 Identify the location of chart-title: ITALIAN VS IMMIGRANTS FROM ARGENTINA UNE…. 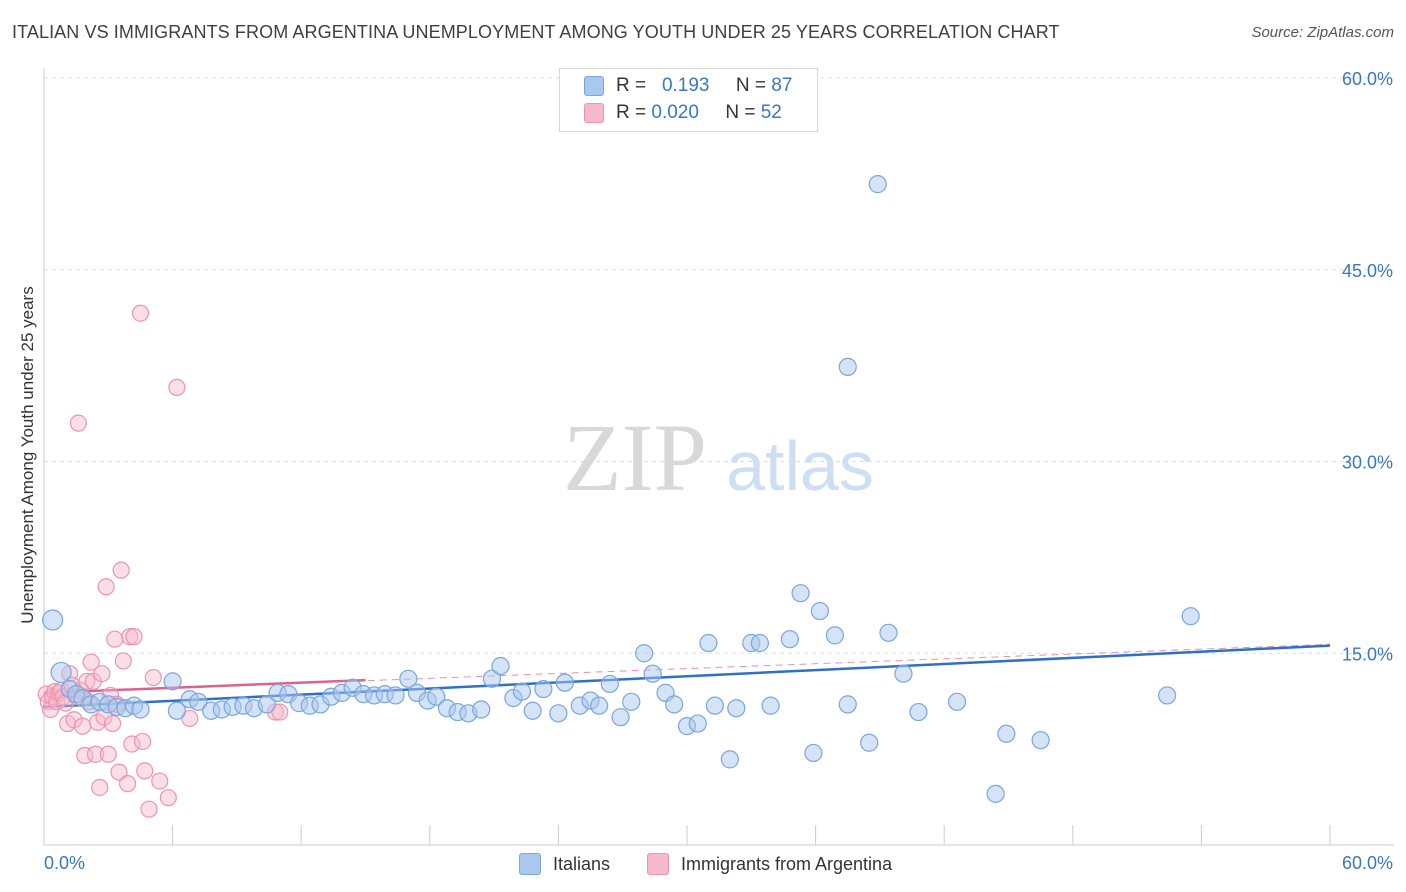
(536, 32).